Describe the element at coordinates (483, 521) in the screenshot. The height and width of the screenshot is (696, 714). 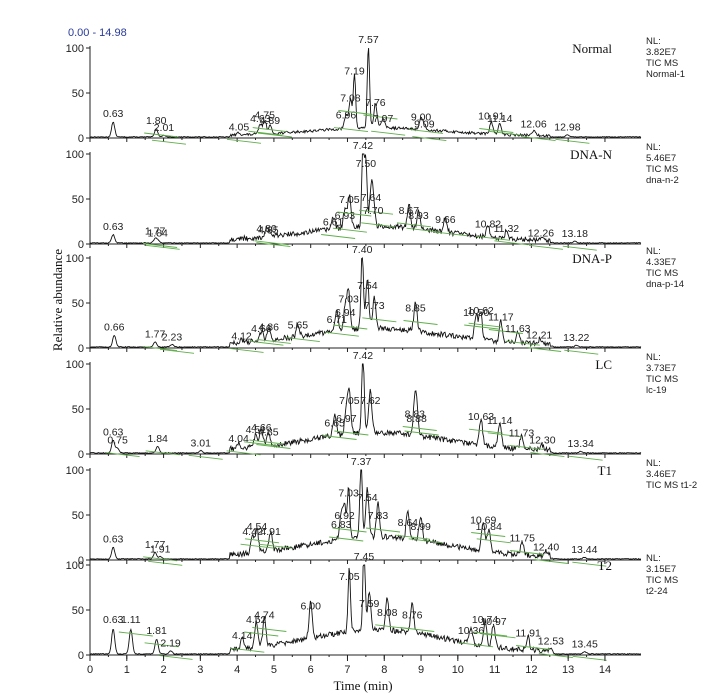
I see `peak-label: 10.69` at that location.